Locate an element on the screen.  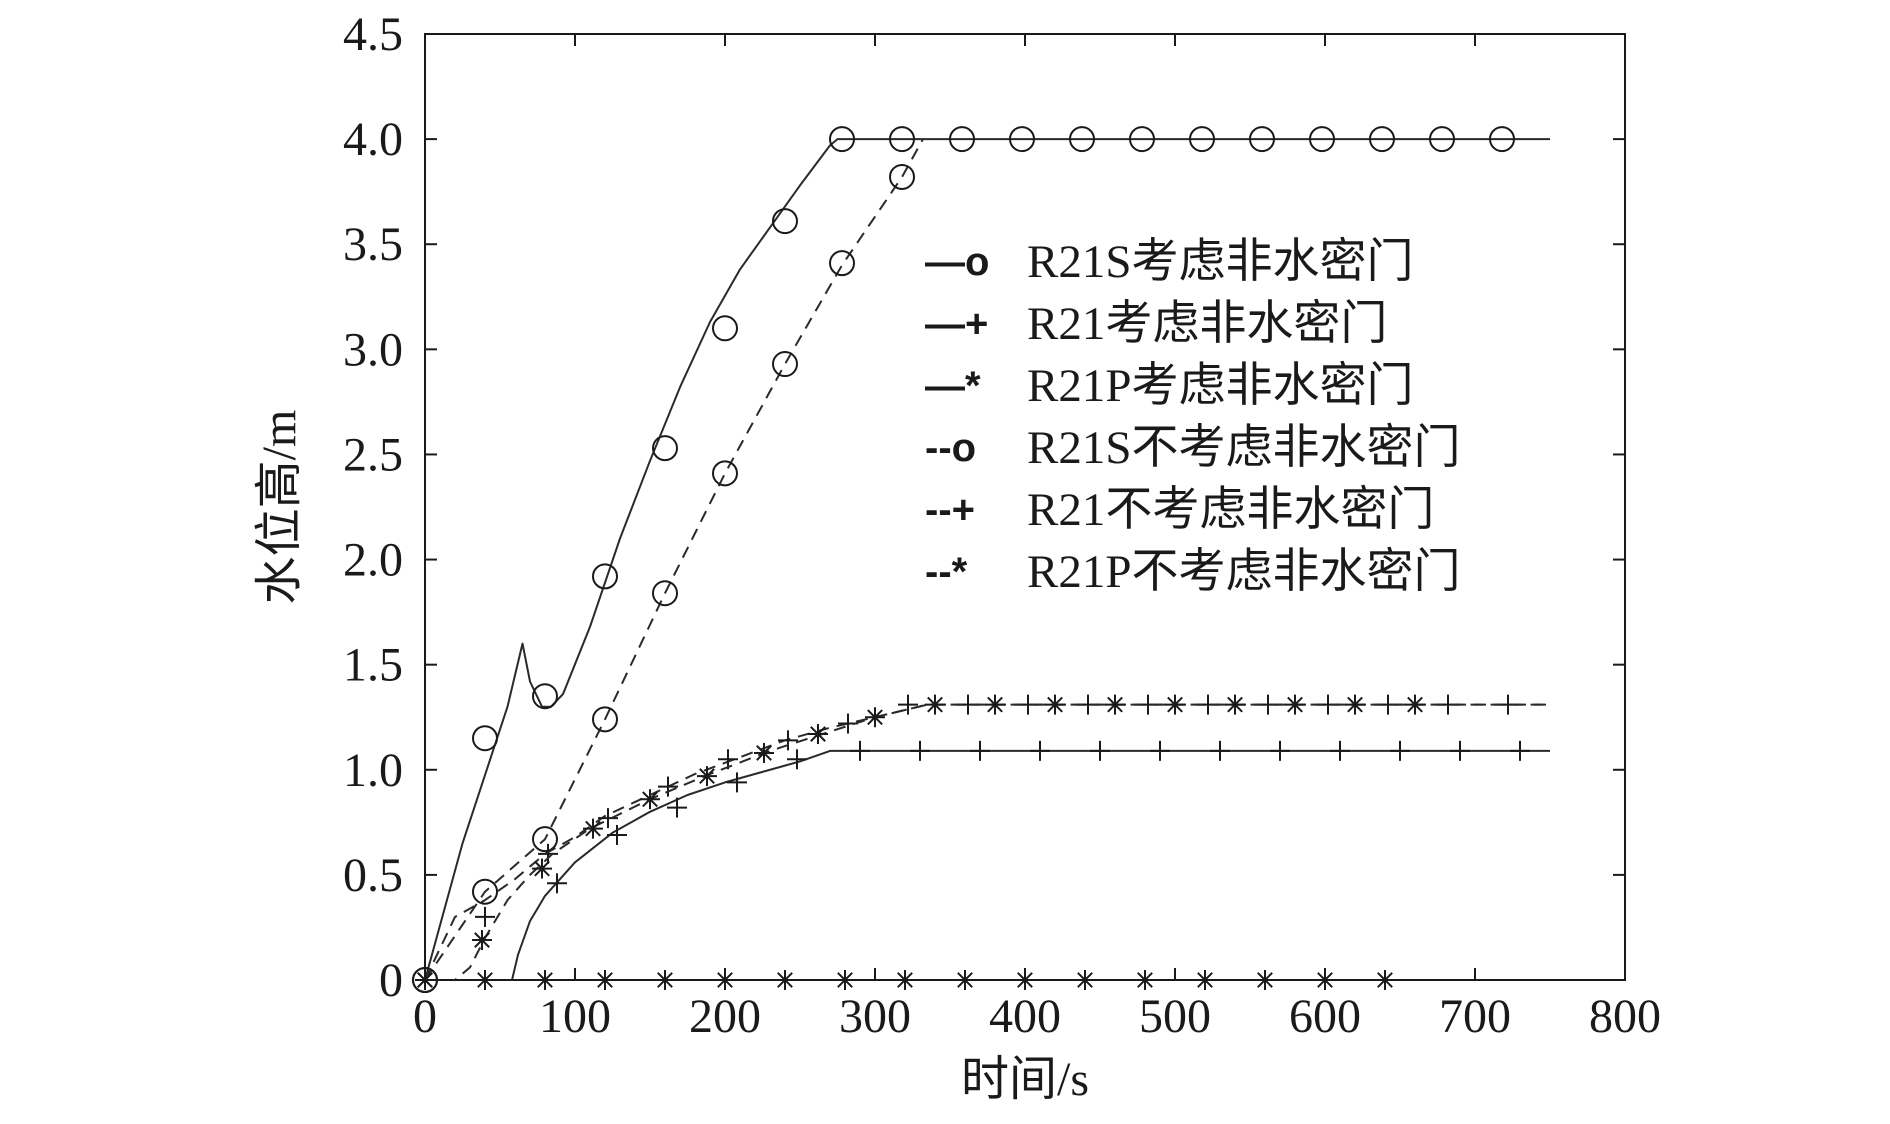
y-tick-label: 4.0 is located at coordinates (373, 139).